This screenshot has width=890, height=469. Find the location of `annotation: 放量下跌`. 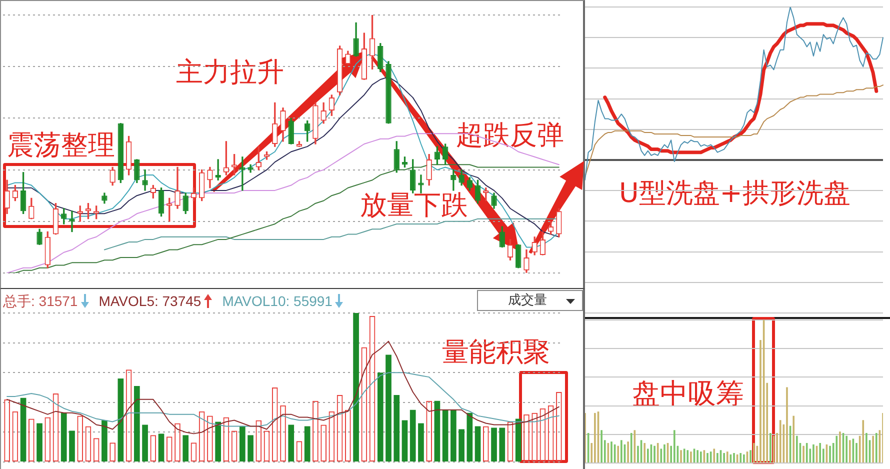

annotation: 放量下跌 is located at coordinates (414, 205).